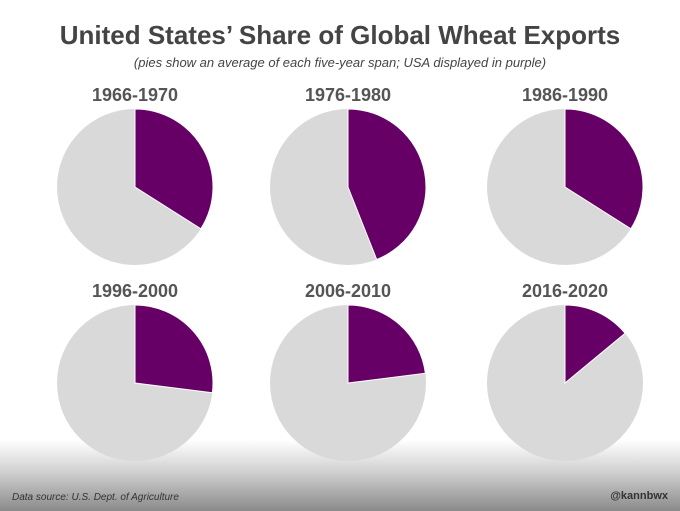 The height and width of the screenshot is (511, 680). I want to click on pie-2006-2010: 2006-2010, so click(348, 371).